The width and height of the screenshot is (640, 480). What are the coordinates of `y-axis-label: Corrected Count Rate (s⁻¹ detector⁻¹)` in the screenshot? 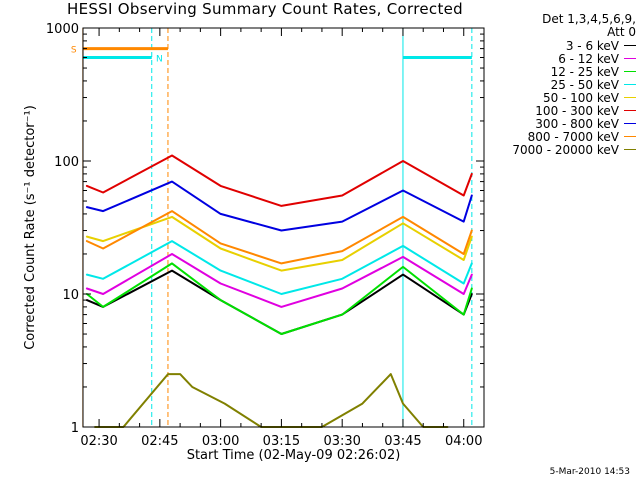 It's located at (30, 227).